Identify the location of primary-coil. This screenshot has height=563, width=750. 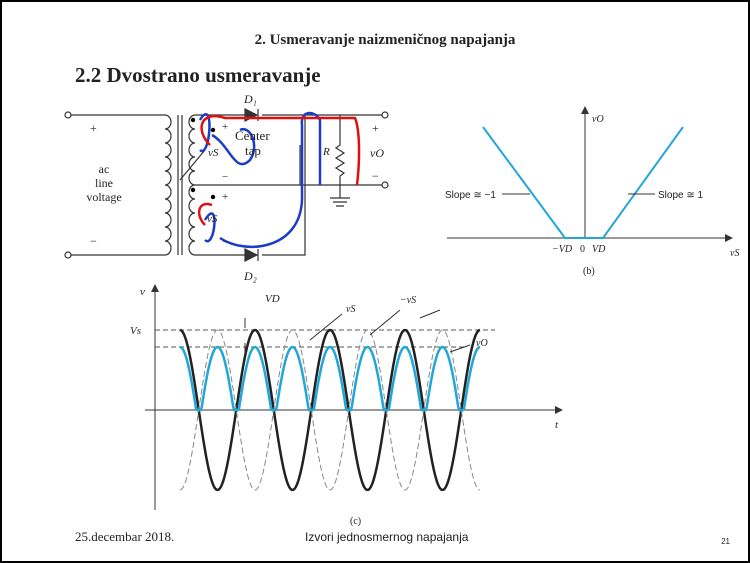
(168, 185).